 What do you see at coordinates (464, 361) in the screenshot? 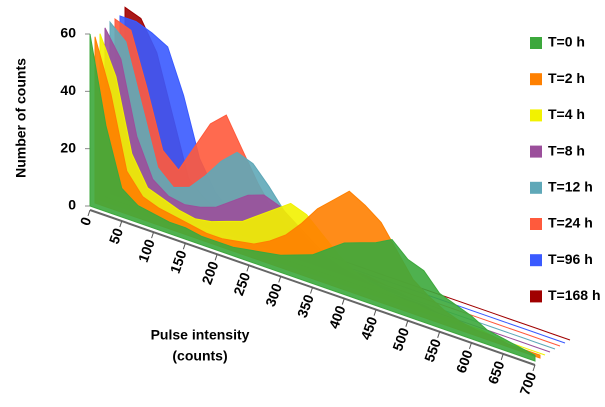
I see `x-tick-label: 600` at bounding box center [464, 361].